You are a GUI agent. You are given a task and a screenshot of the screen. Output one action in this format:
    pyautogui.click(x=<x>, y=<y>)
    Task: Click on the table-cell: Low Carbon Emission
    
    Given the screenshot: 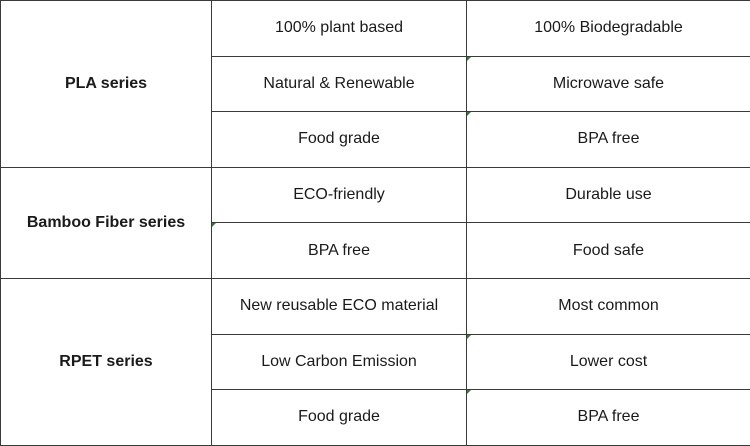 What is the action you would take?
    pyautogui.click(x=339, y=362)
    